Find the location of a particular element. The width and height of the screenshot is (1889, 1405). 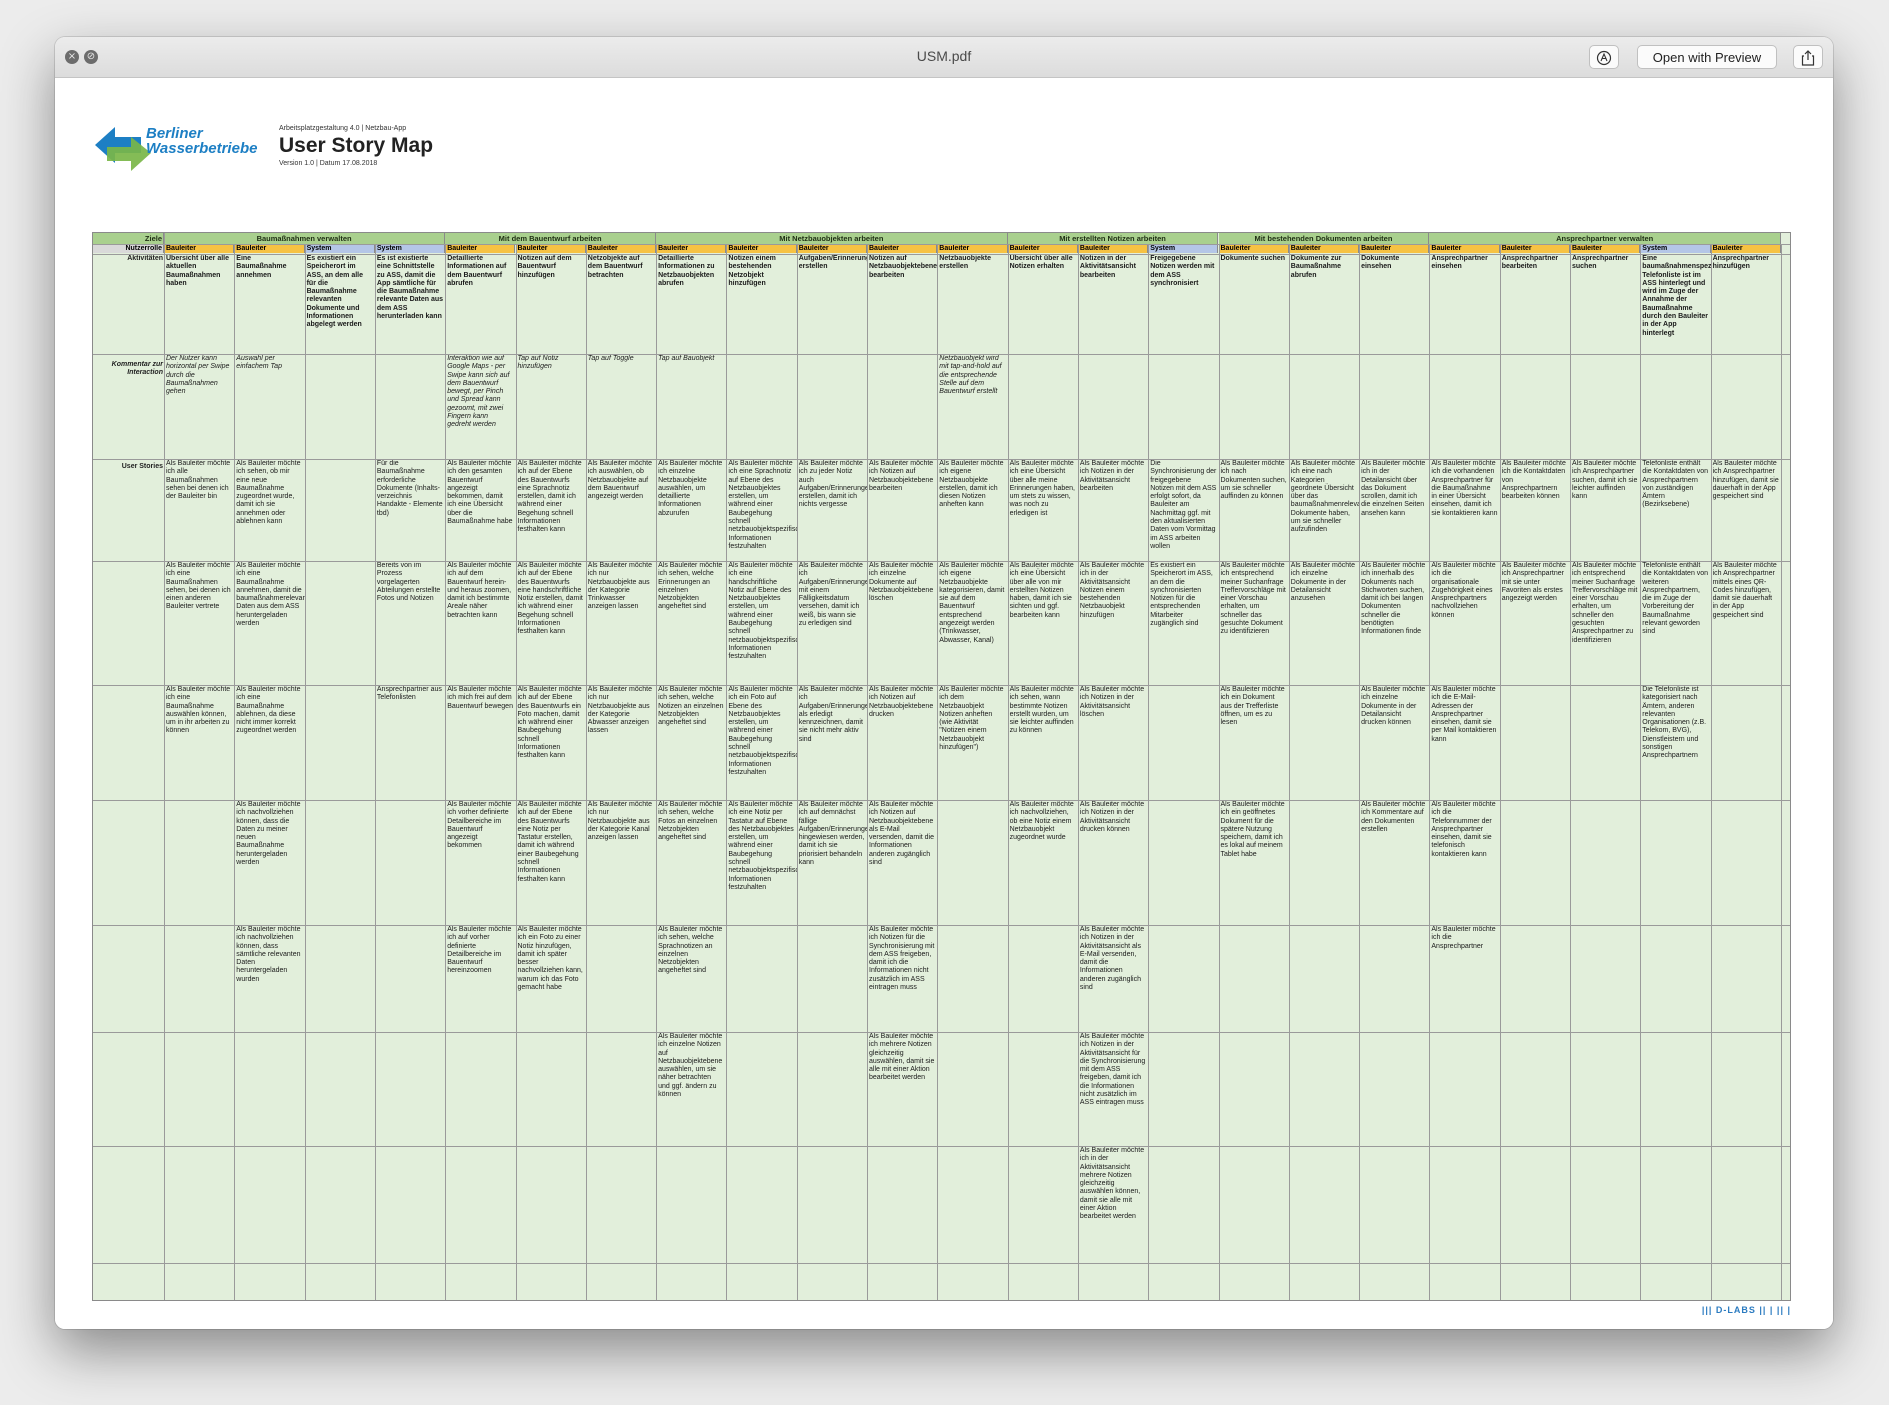

berliner-wasserbetriebe-logo is located at coordinates (123, 149).